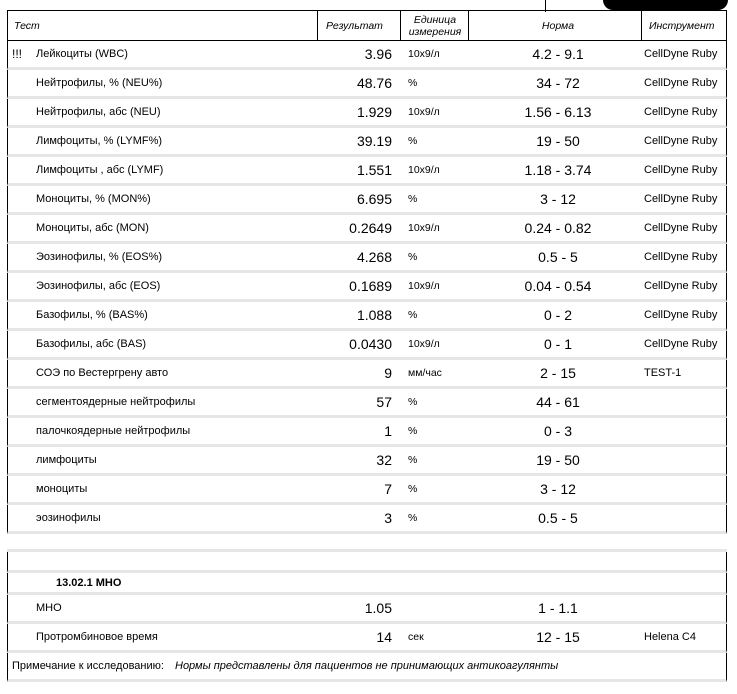  Describe the element at coordinates (416, 637) in the screenshot. I see `test-unit: сек` at that location.